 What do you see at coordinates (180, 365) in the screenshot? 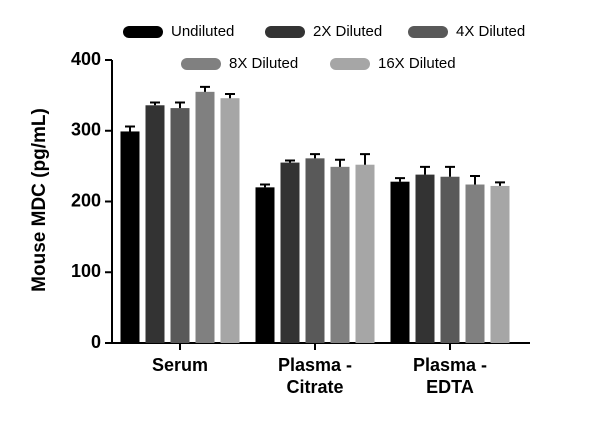
I see `x-tick-label: Serum` at bounding box center [180, 365].